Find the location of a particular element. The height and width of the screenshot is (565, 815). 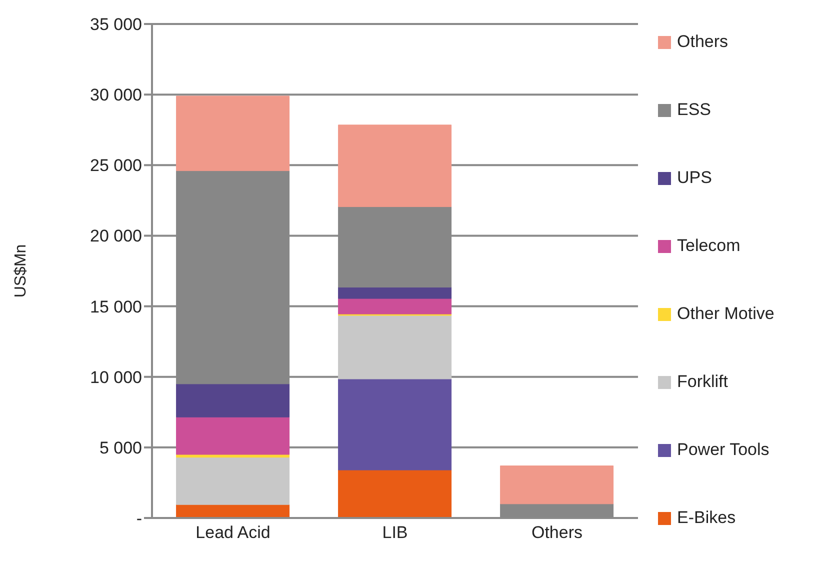

legend-label: Telecom is located at coordinates (708, 246).